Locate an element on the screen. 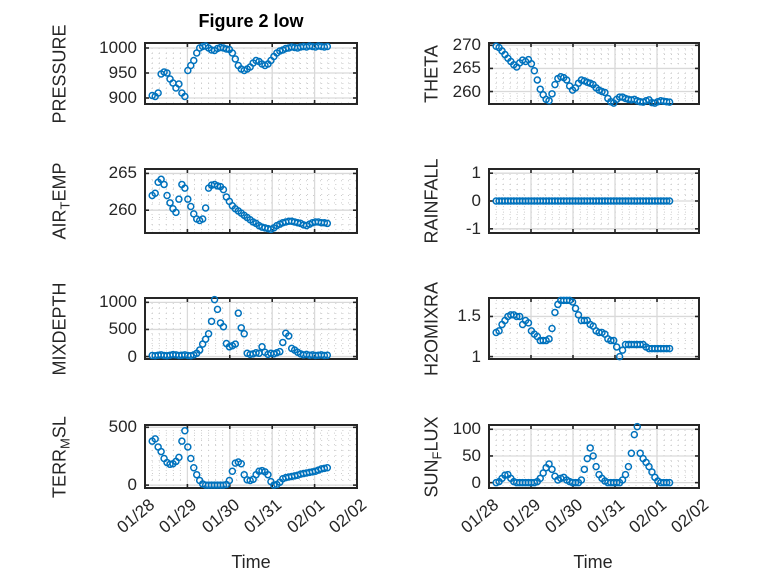 This screenshot has width=778, height=583. y-axis-label-subscript: M is located at coordinates (65, 443).